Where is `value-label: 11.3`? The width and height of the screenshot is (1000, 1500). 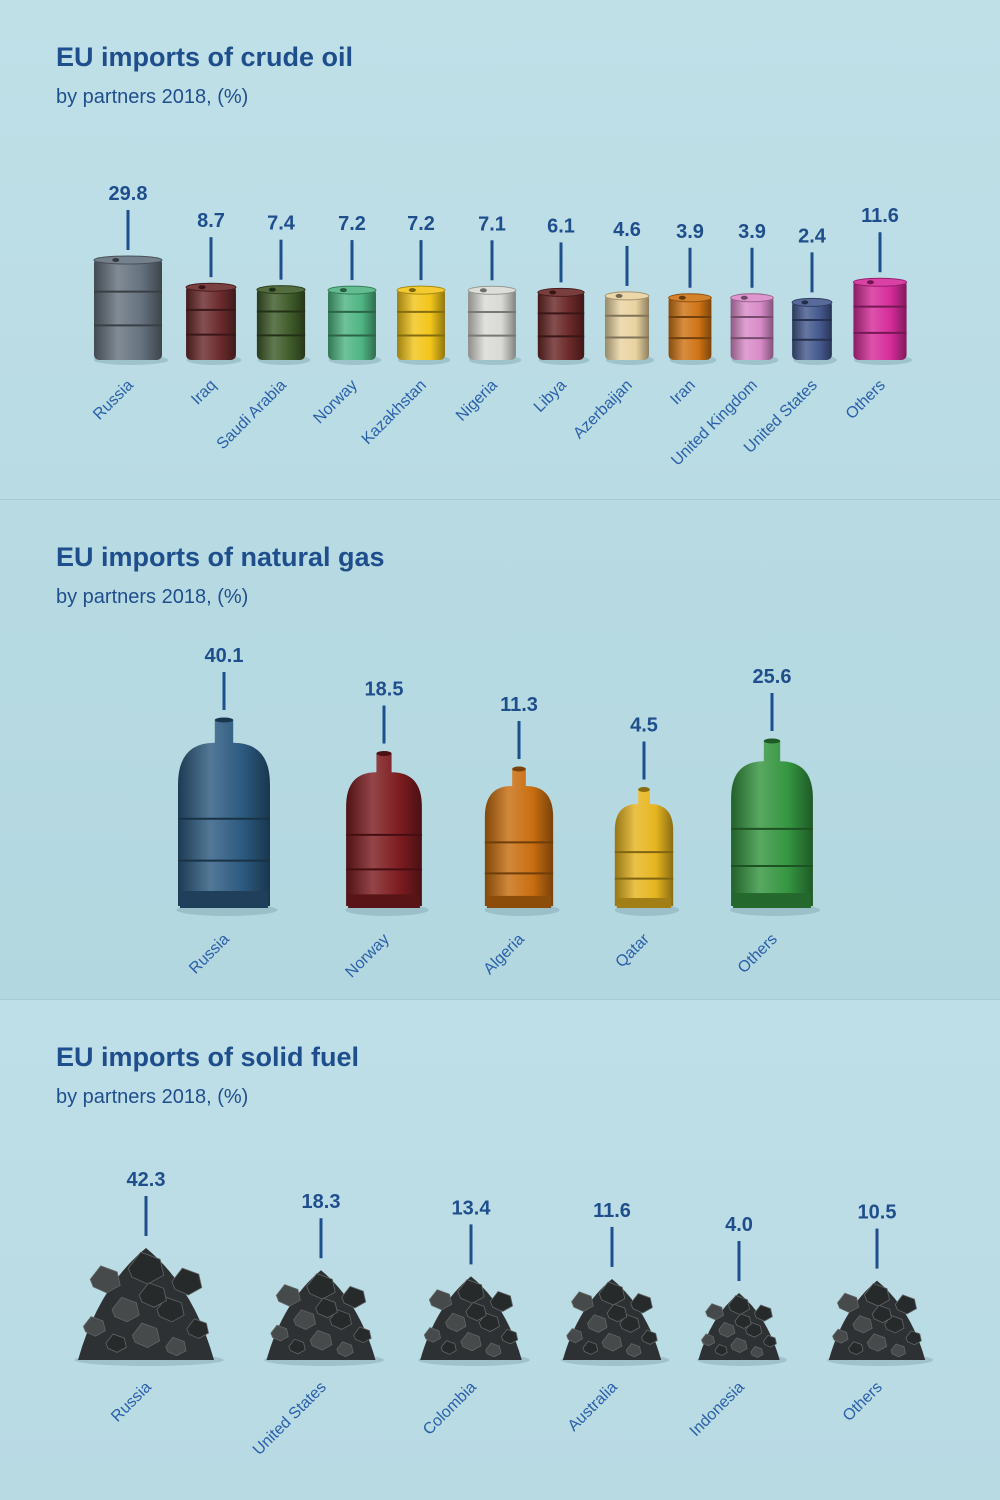
value-label: 11.3 is located at coordinates (519, 705).